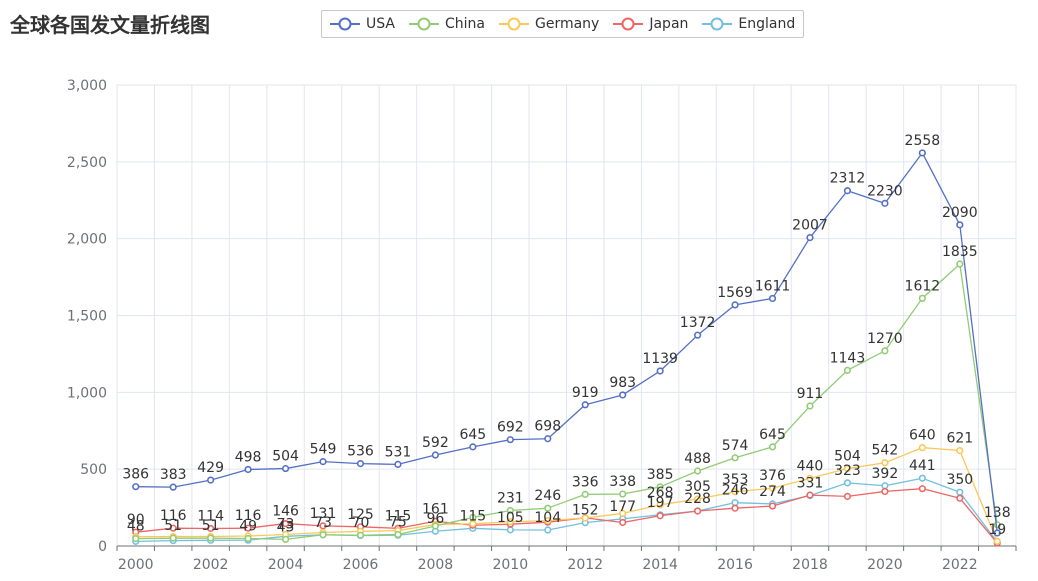  What do you see at coordinates (345, 24) in the screenshot?
I see `legend-swatch-usa` at bounding box center [345, 24].